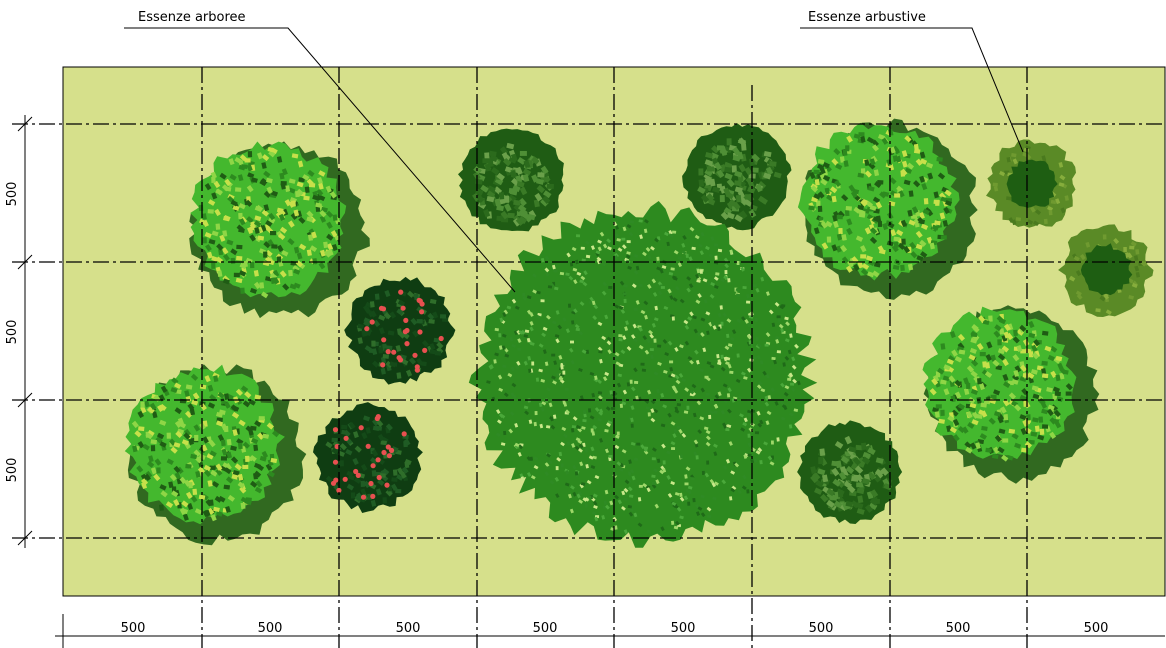  I want to click on trees-label: Essenze arboree, so click(192, 17).